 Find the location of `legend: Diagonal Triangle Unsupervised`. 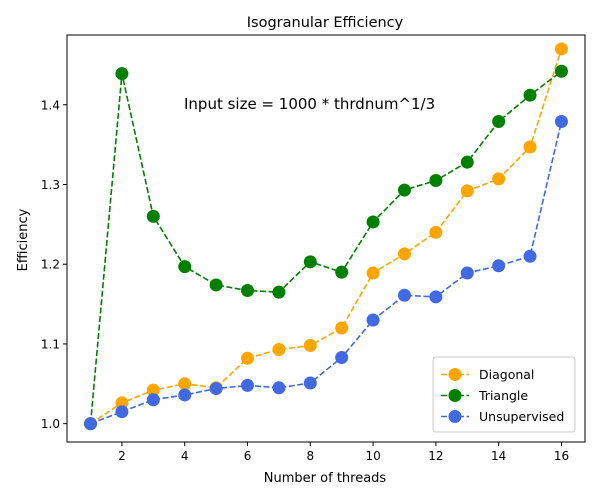

legend: Diagonal Triangle Unsupervised is located at coordinates (504, 394).